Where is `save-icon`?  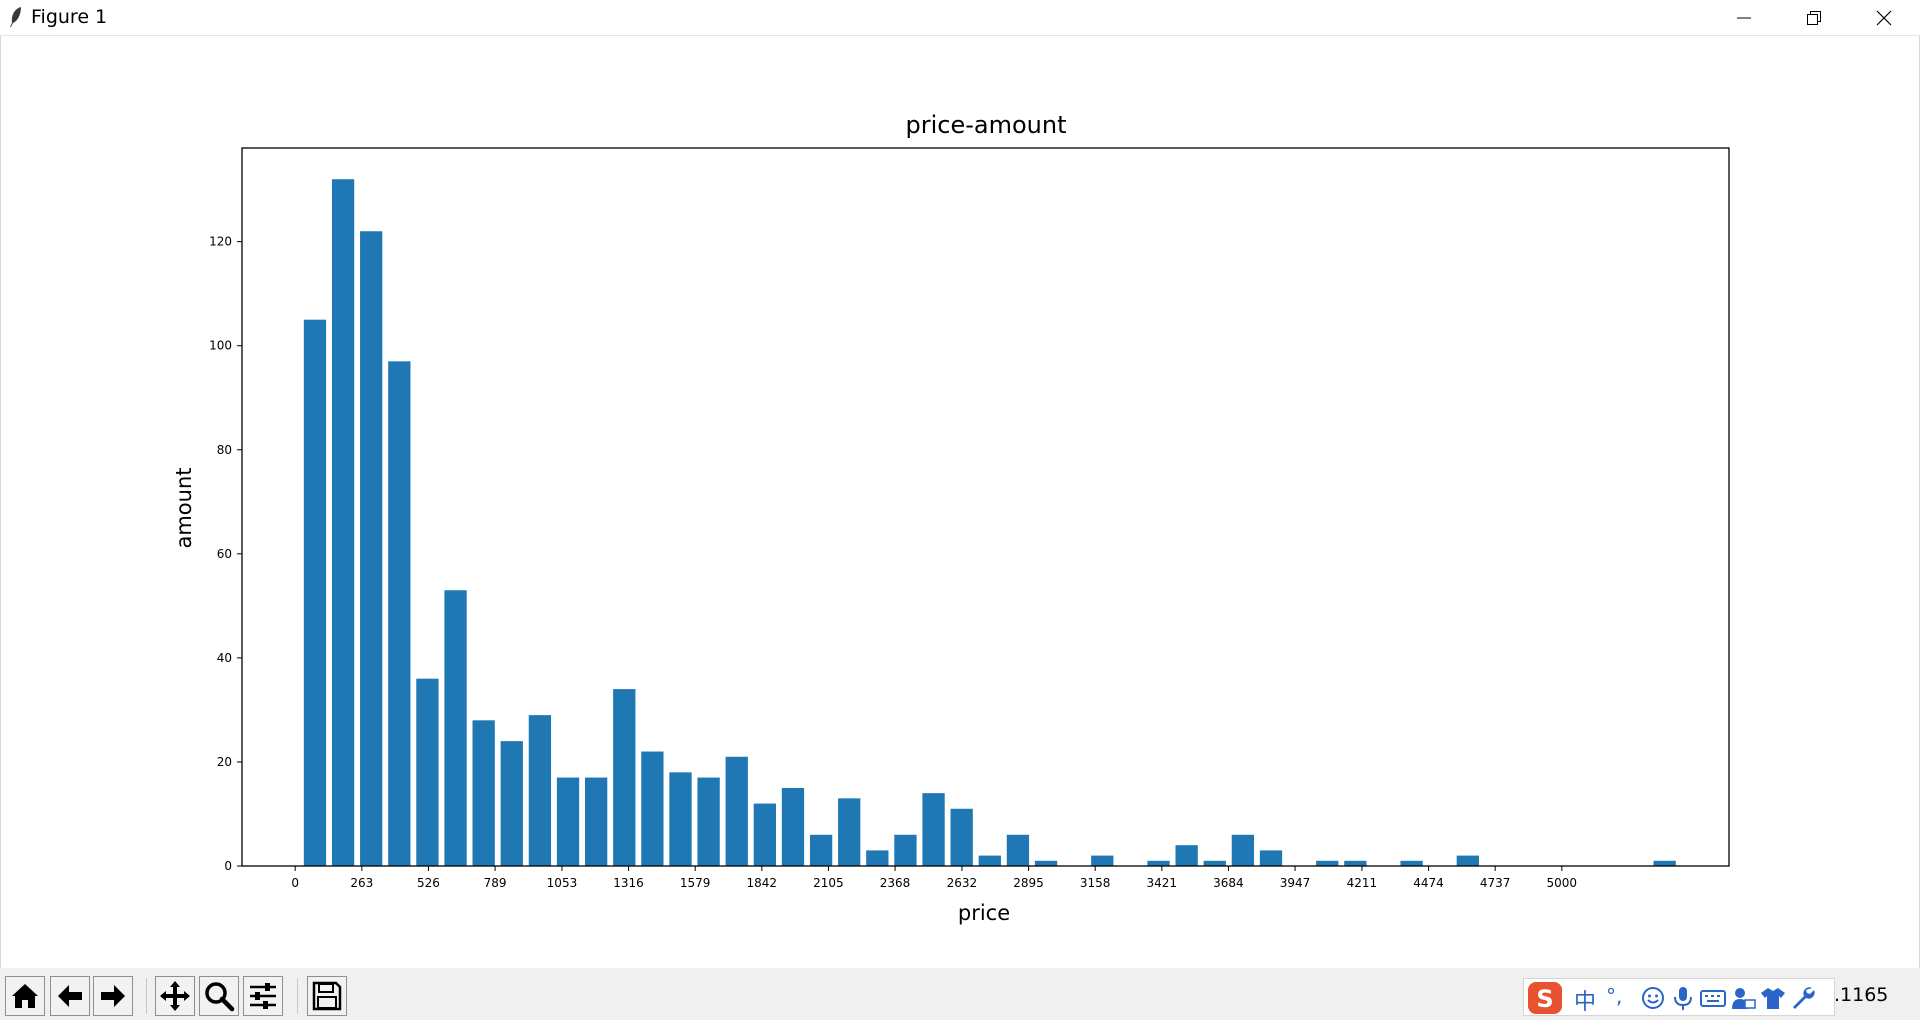 save-icon is located at coordinates (327, 996).